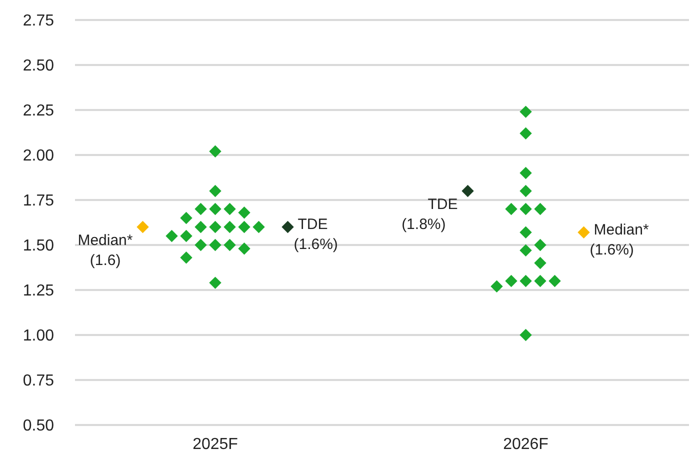 This screenshot has height=461, width=691. Describe the element at coordinates (38, 111) in the screenshot. I see `y-tick-label: 2.25` at that location.